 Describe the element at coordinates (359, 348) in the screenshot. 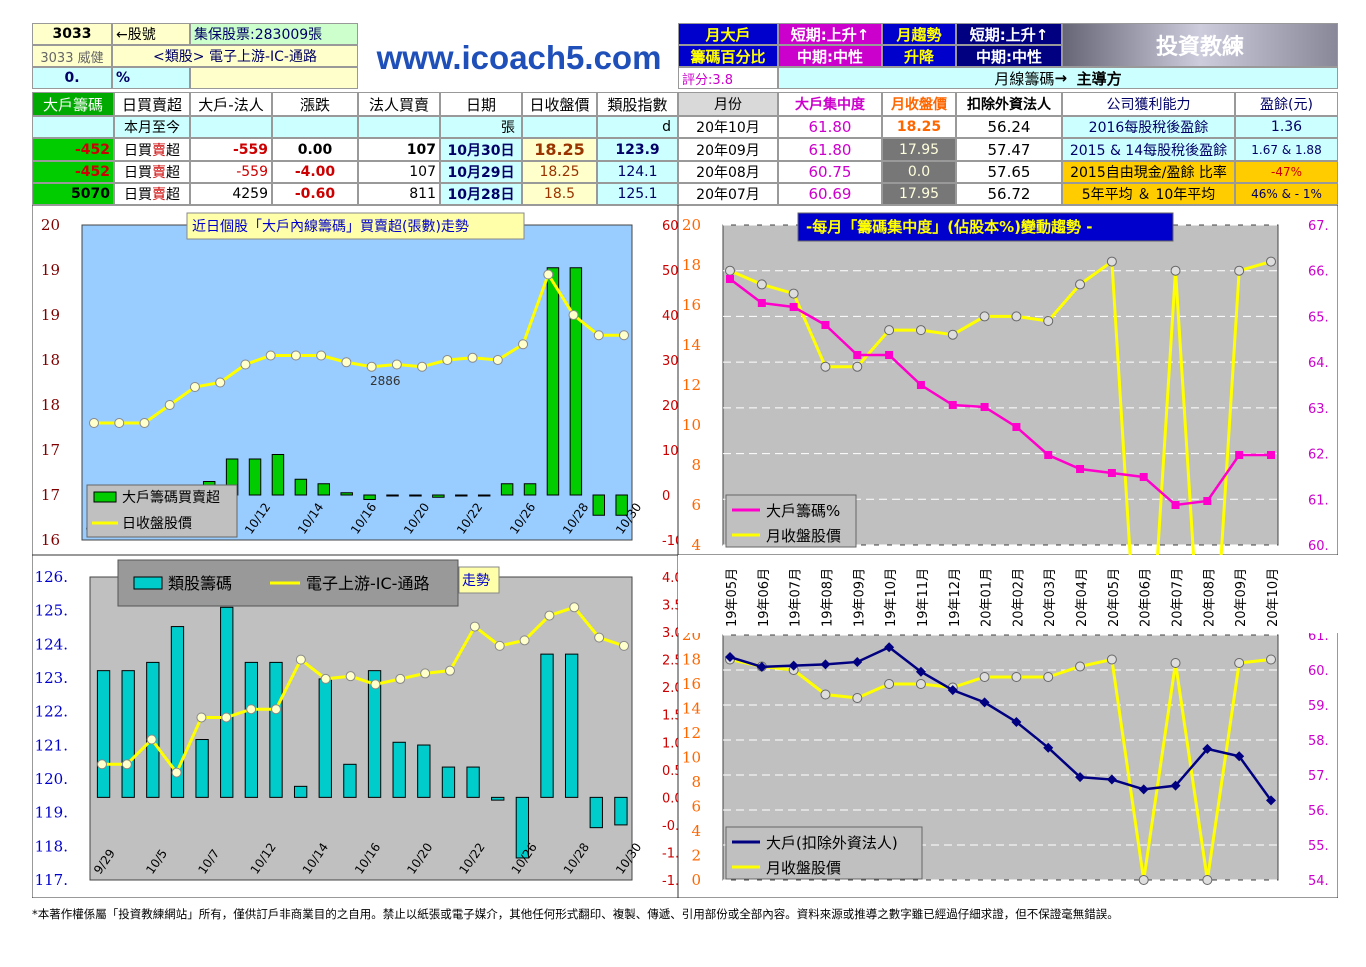

I see `line-series` at that location.